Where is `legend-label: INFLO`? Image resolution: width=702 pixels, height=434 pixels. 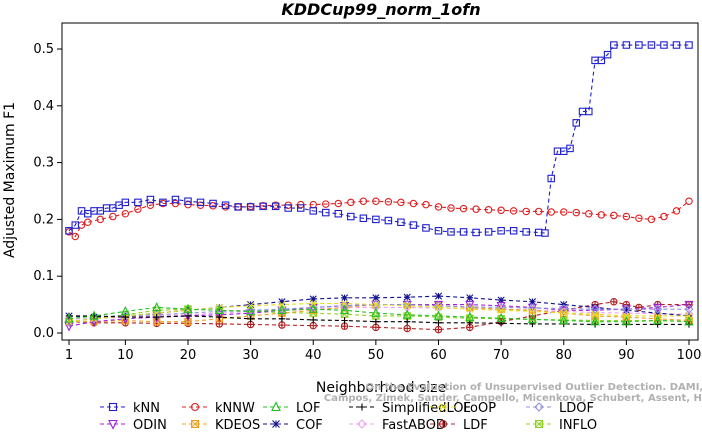
legend-label: INFLO is located at coordinates (578, 425).